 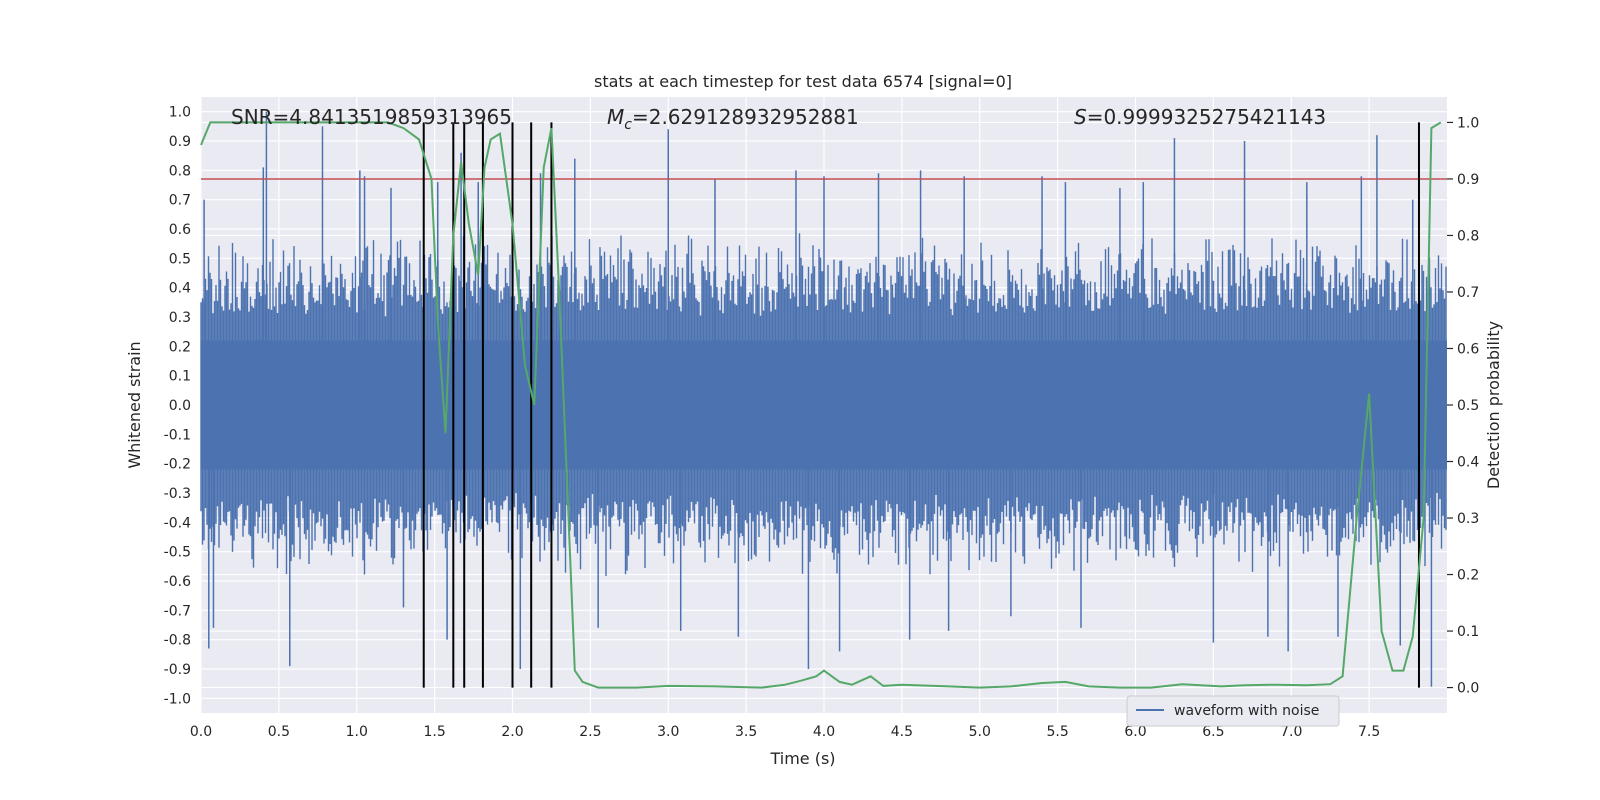 What do you see at coordinates (512, 732) in the screenshot?
I see `x-tick-label: 2.0` at bounding box center [512, 732].